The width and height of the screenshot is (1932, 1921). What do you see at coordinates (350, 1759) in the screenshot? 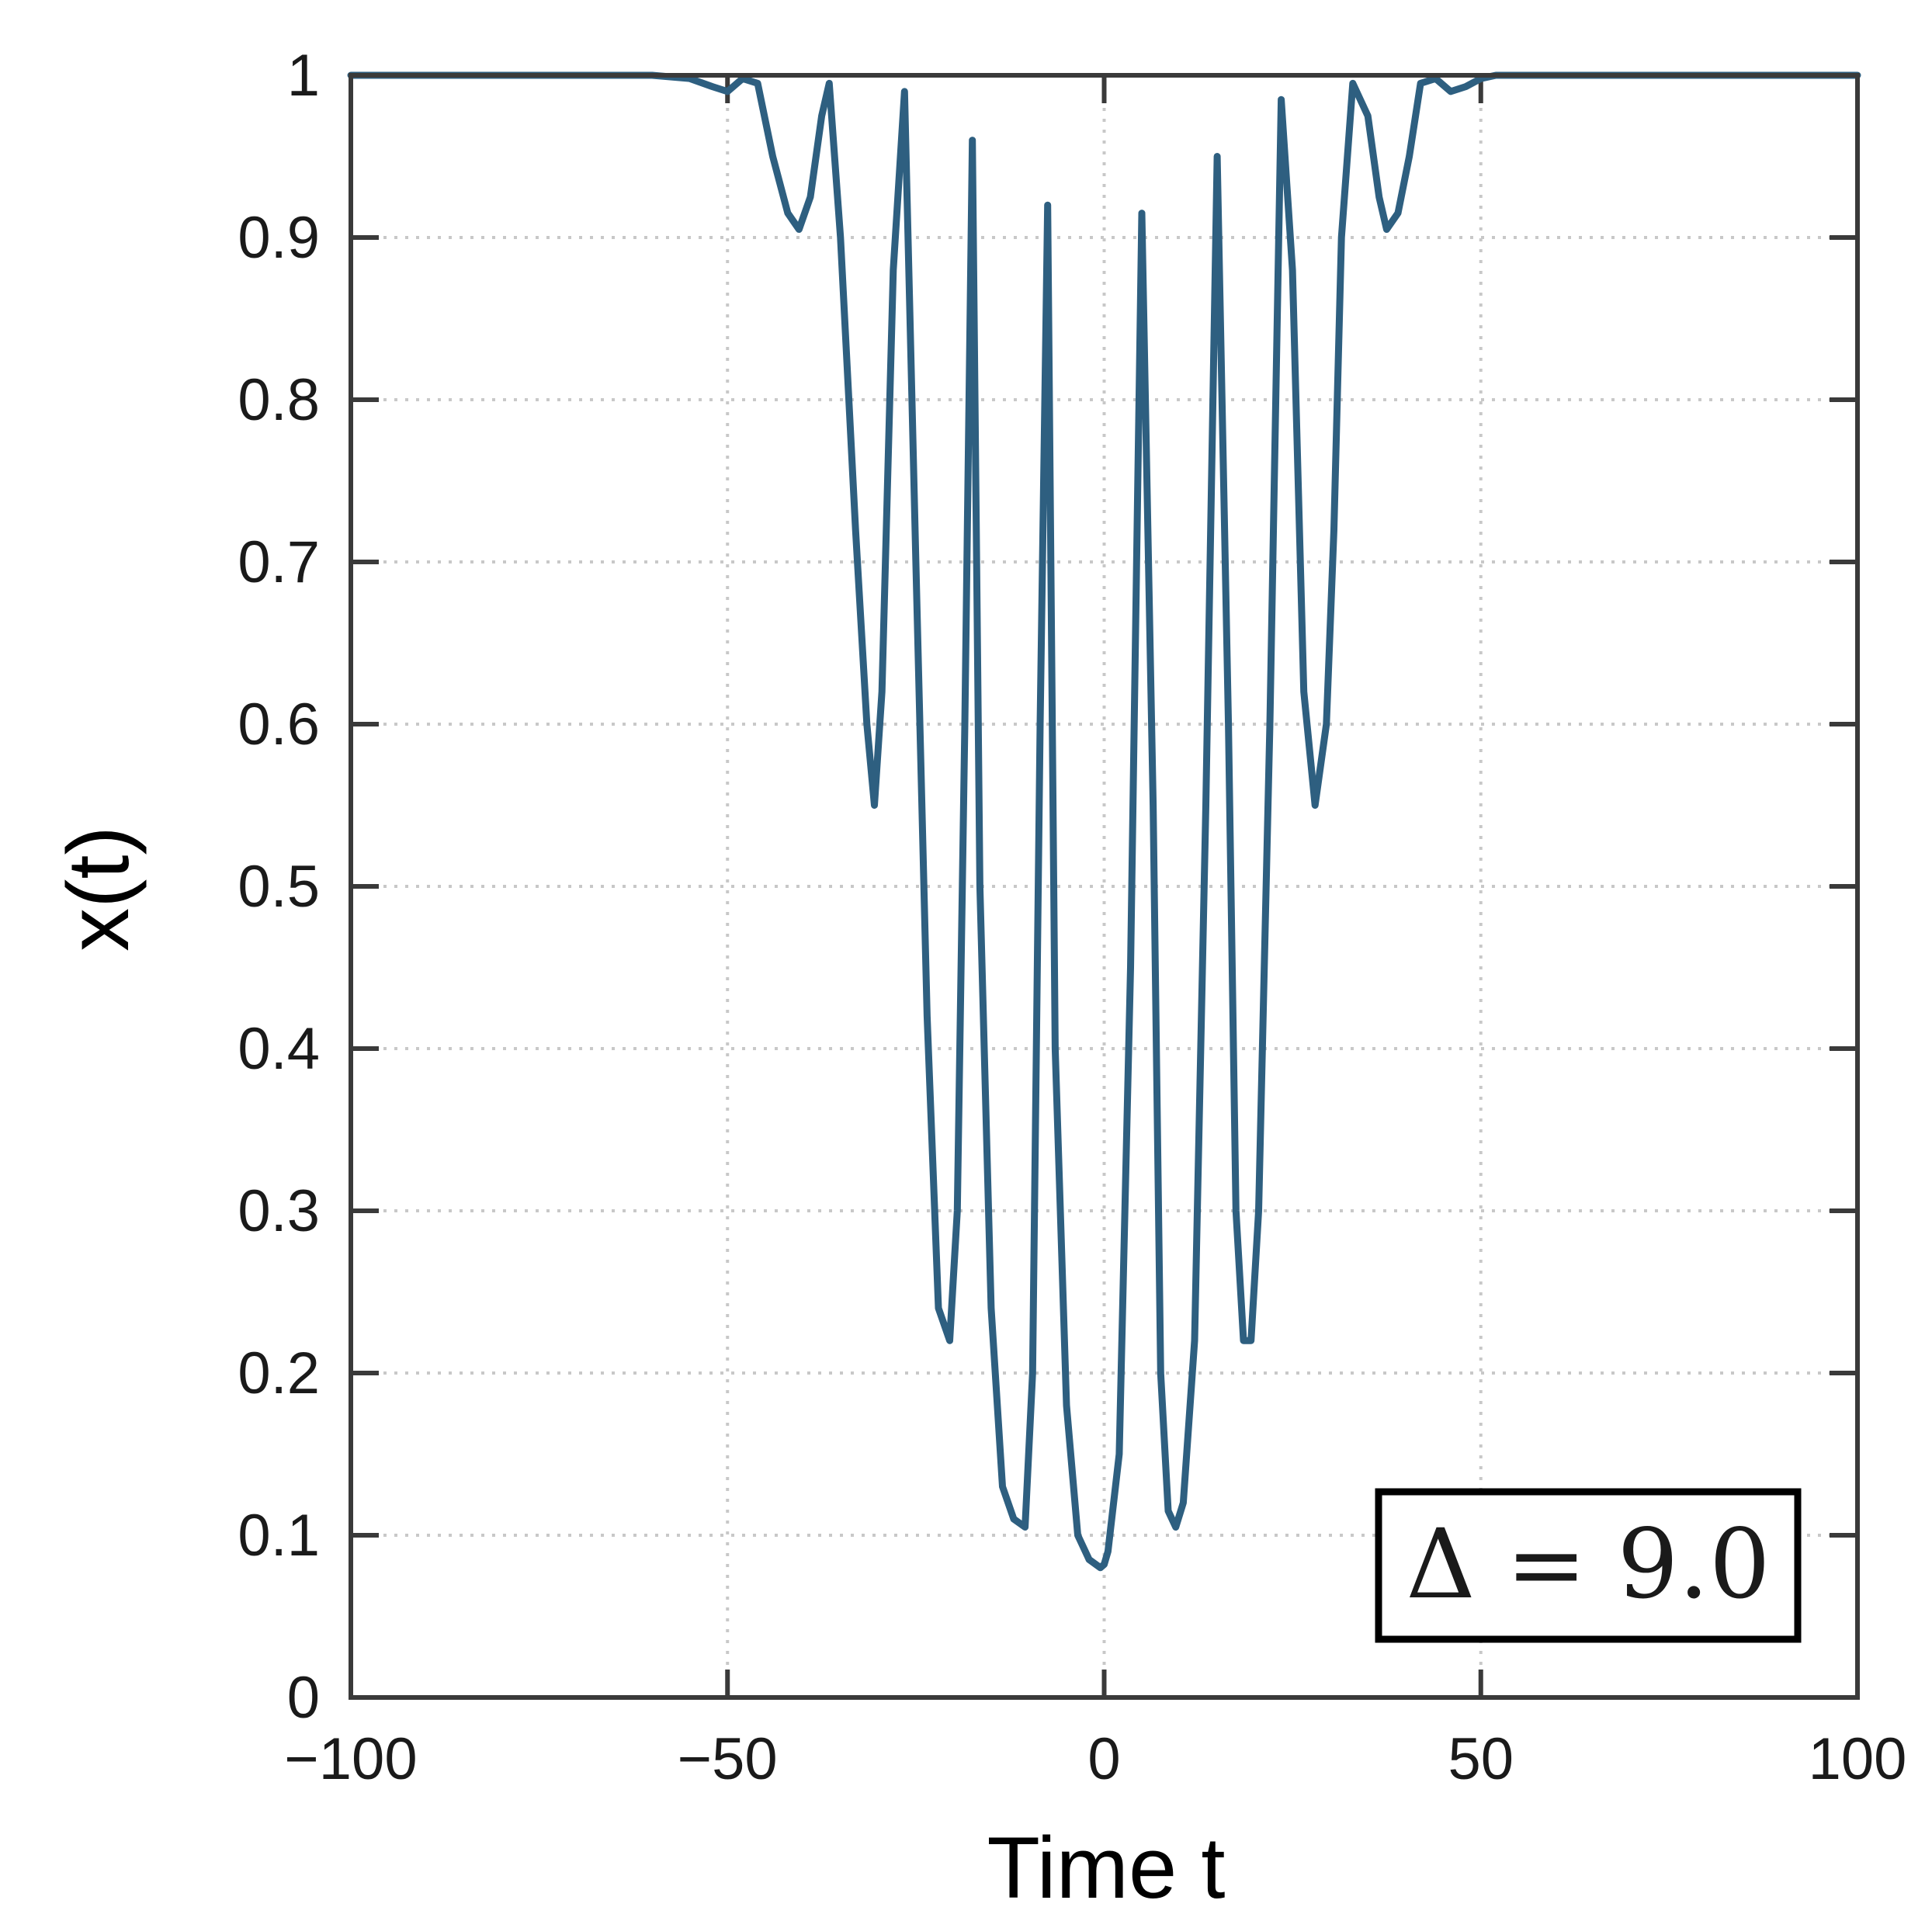
I see `x-tick-label: −100` at bounding box center [350, 1759].